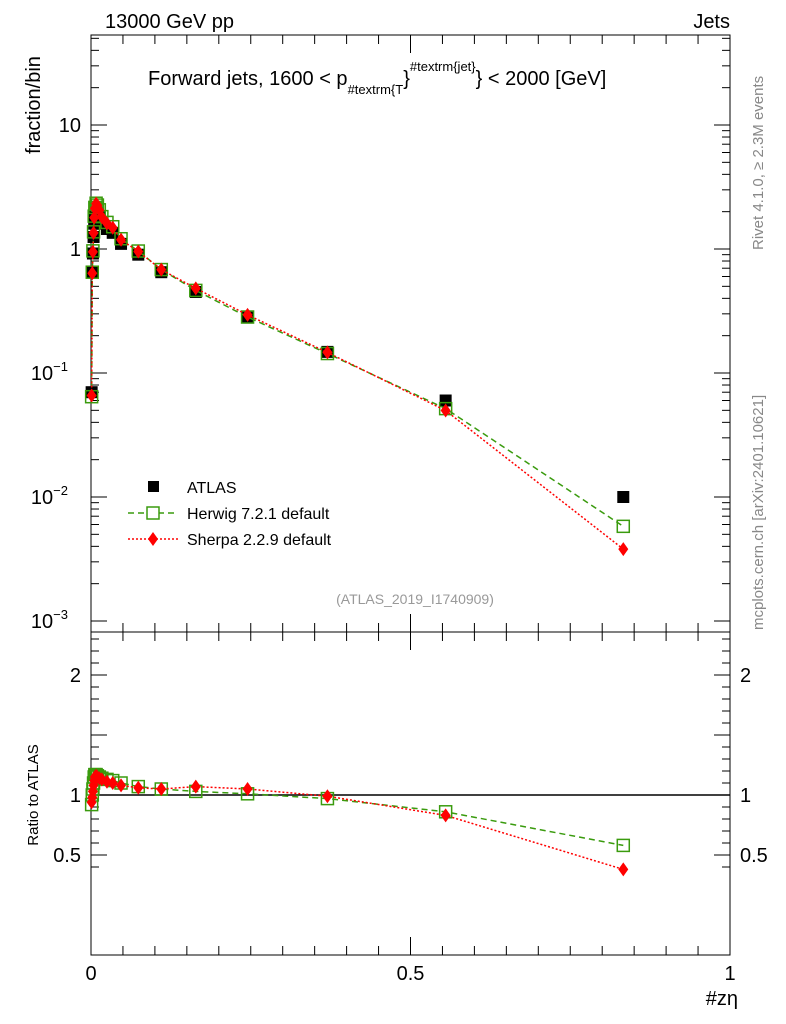  What do you see at coordinates (258, 514) in the screenshot?
I see `legend-herwig: Herwig 7.2.1 default` at bounding box center [258, 514].